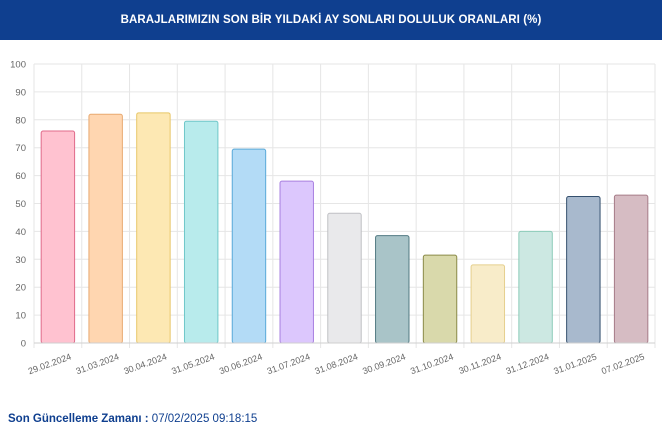 The image size is (662, 432). What do you see at coordinates (296, 262) in the screenshot?
I see `bar-31.07.2024` at bounding box center [296, 262].